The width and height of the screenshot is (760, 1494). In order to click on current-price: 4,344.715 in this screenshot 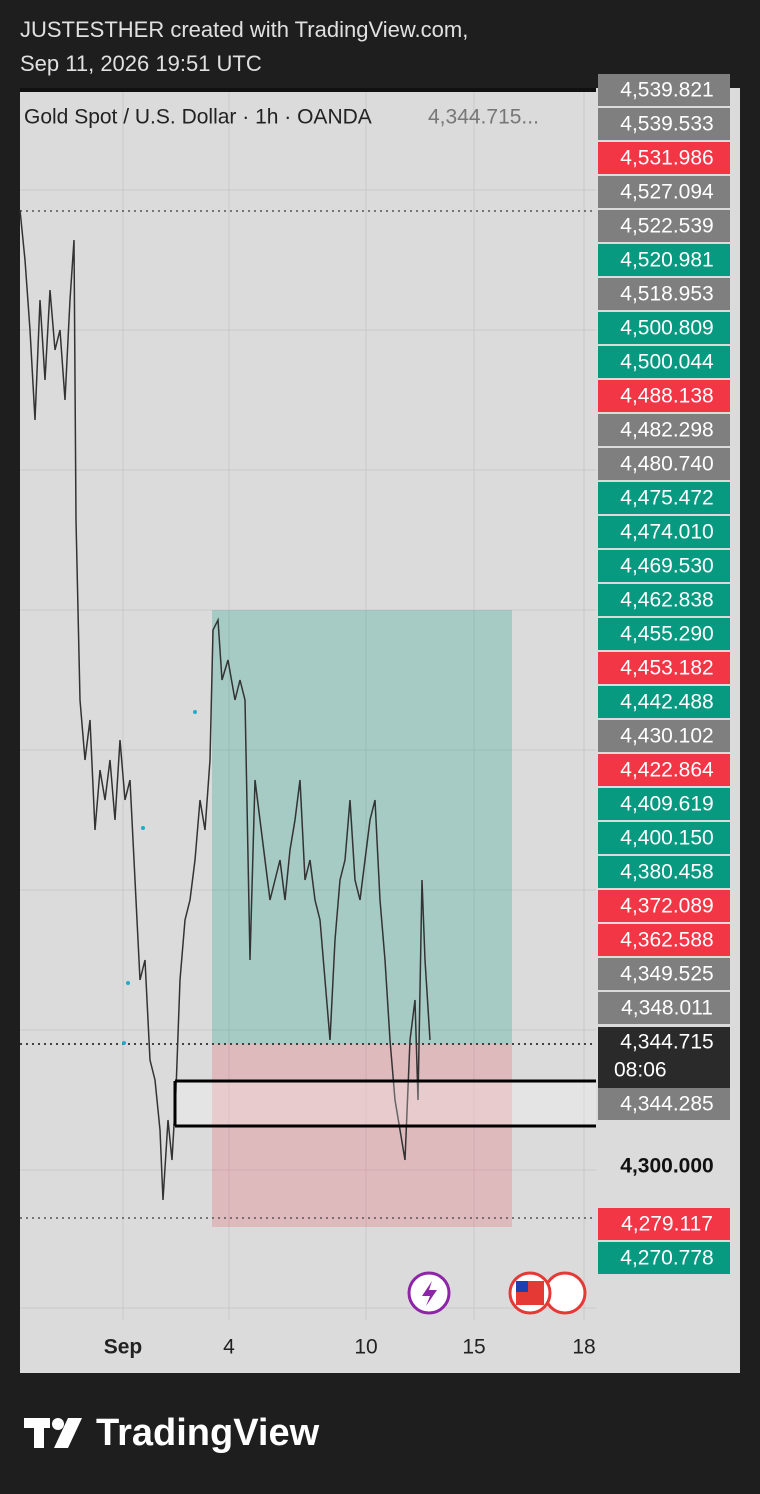, I will do `click(666, 1042)`.